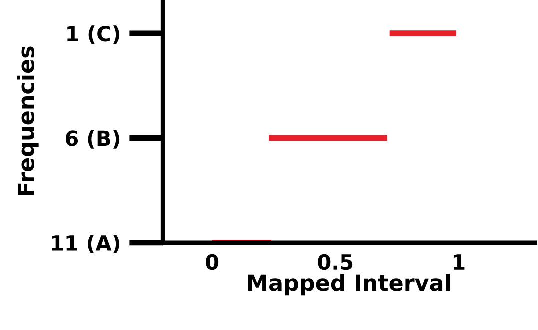  I want to click on x-tick-label: 0, so click(212, 262).